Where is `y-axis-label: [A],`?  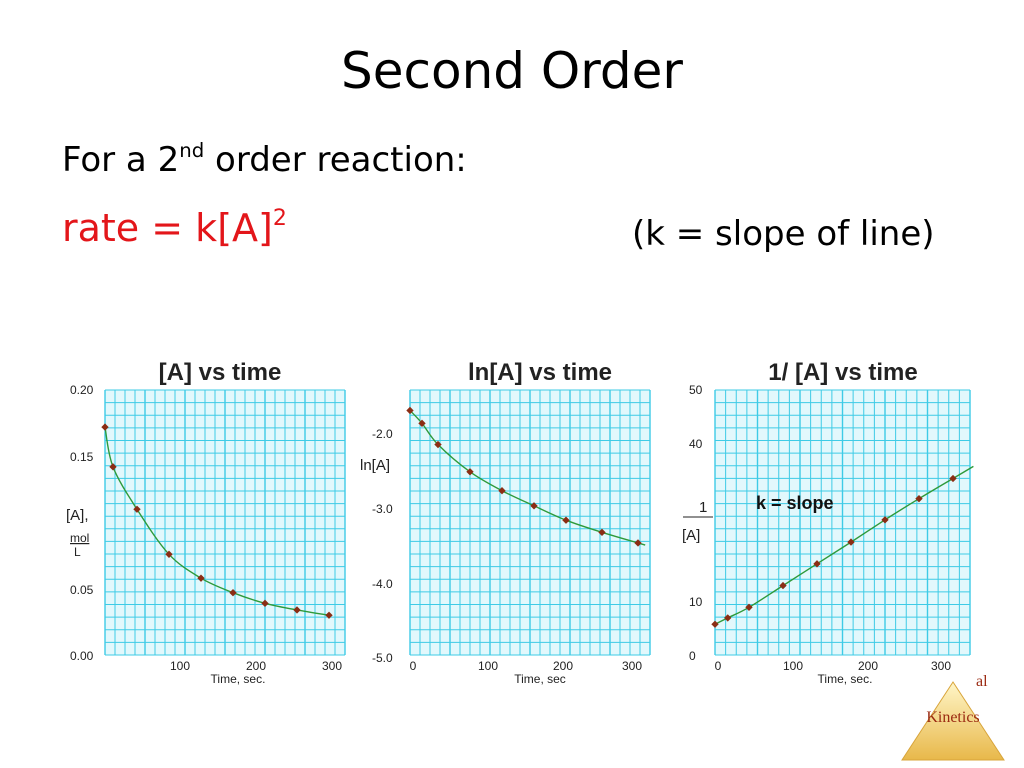 y-axis-label: [A], is located at coordinates (77, 515).